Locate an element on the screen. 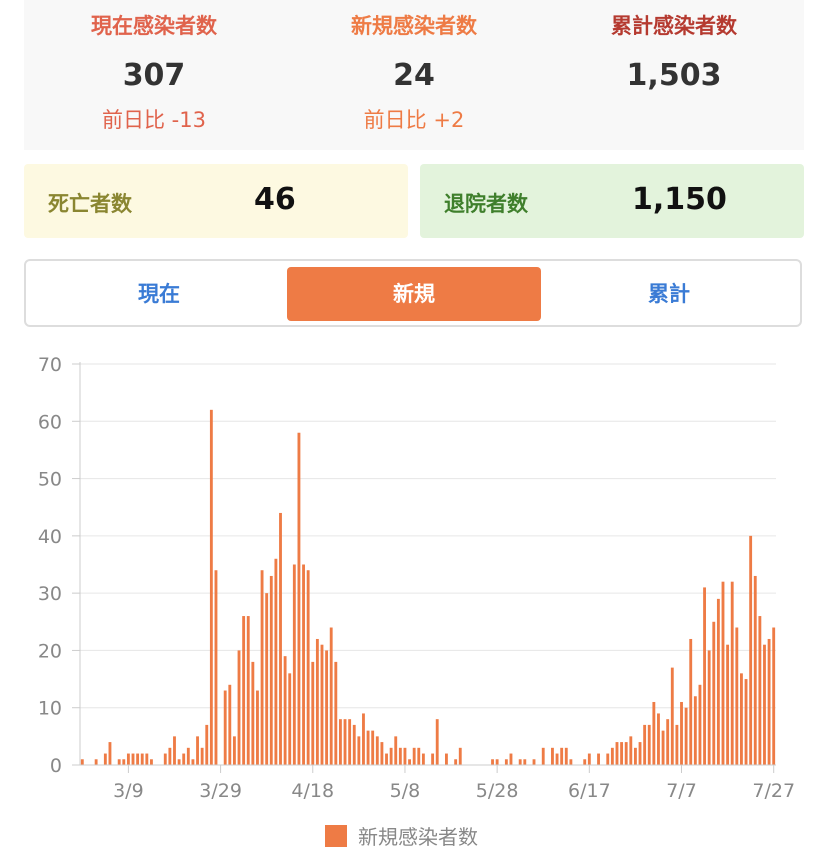 The width and height of the screenshot is (828, 855). y-tick-label: 30 is located at coordinates (50, 594).